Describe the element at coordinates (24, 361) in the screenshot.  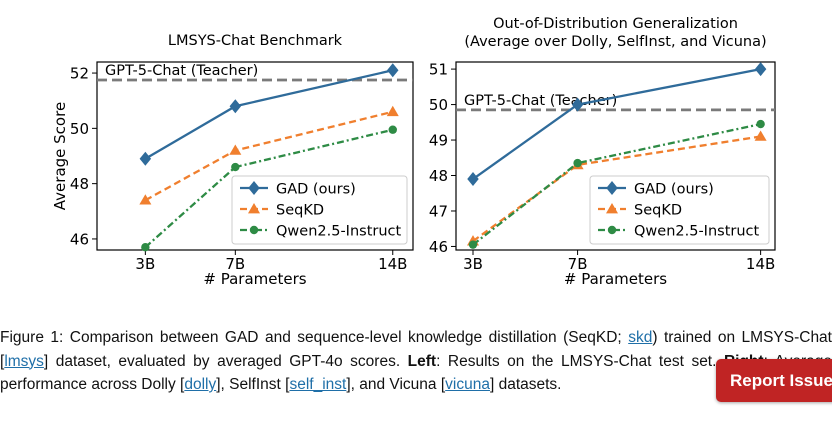
I see `citation-lmsys-link: lmsys` at that location.